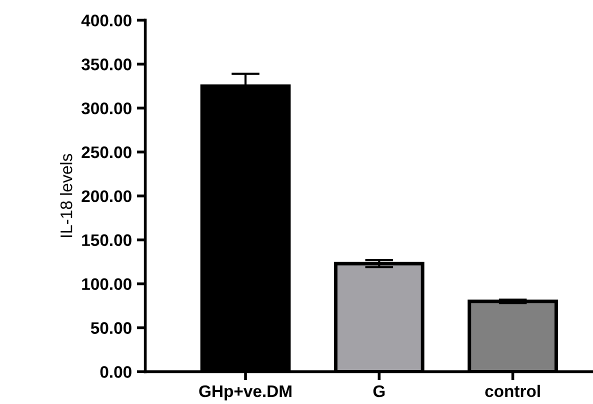 The image size is (593, 404). I want to click on y-tick-label: 400.00, so click(106, 20).